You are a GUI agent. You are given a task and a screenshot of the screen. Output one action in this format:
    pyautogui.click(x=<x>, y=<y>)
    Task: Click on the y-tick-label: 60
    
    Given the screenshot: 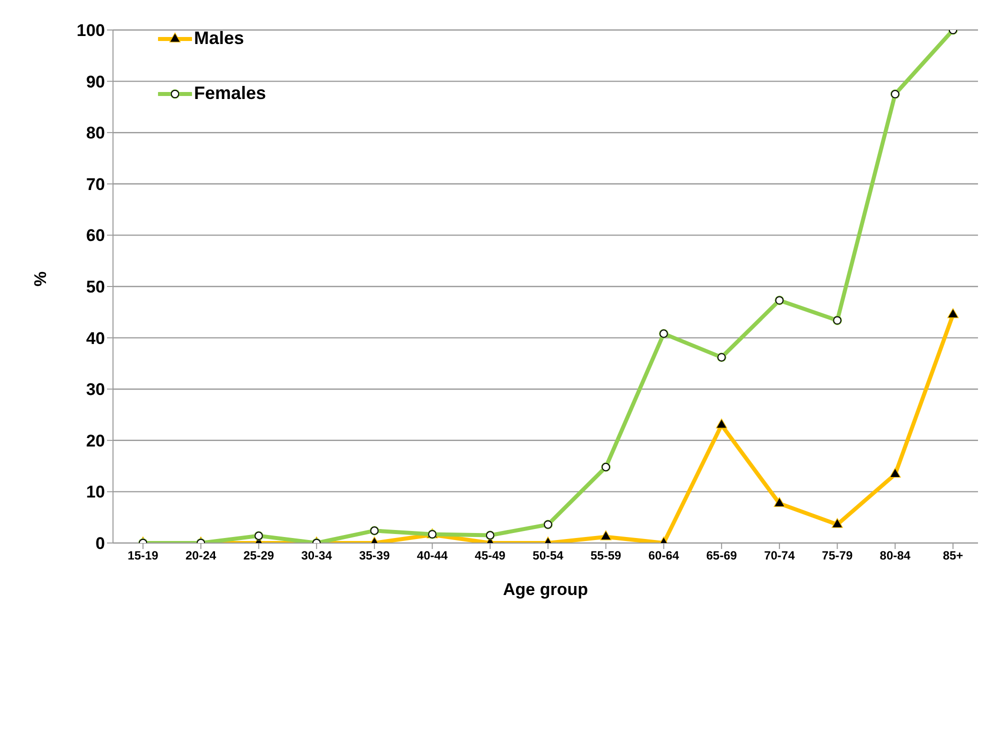 What is the action you would take?
    pyautogui.click(x=95, y=236)
    